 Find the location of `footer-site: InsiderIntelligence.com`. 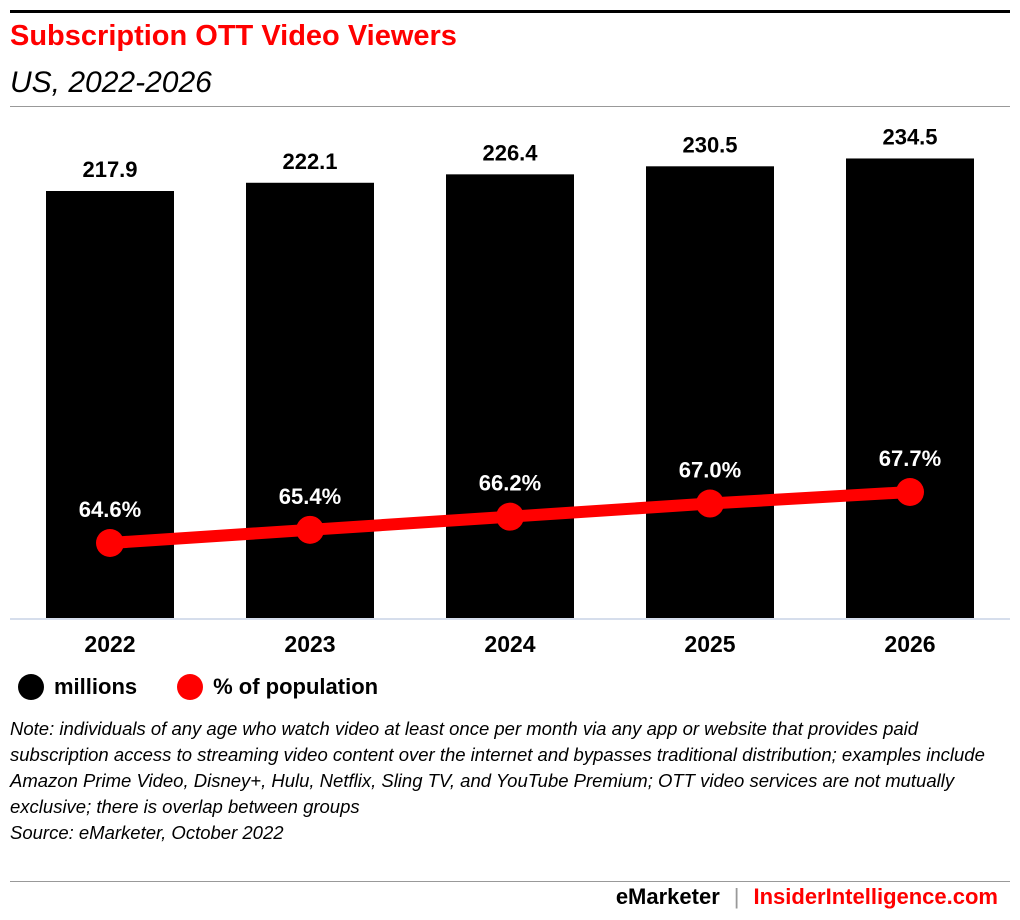

footer-site: InsiderIntelligence.com is located at coordinates (875, 896).